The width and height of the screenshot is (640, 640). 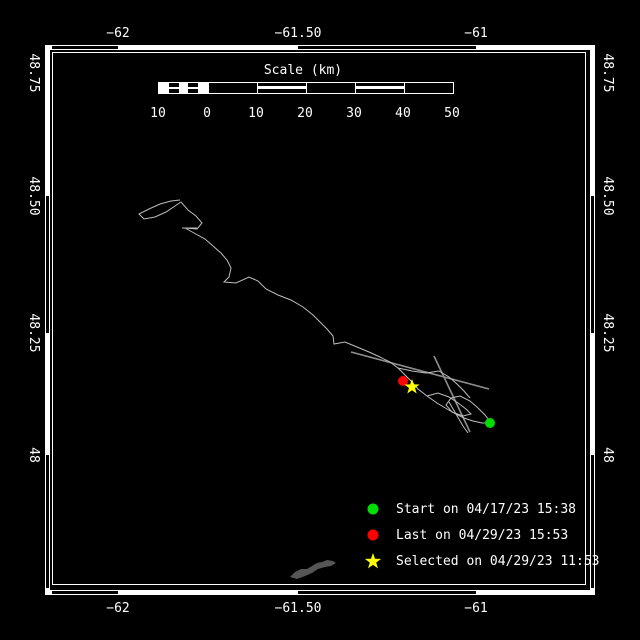 What do you see at coordinates (607, 196) in the screenshot?
I see `axis-label-right-1: 48.50` at bounding box center [607, 196].